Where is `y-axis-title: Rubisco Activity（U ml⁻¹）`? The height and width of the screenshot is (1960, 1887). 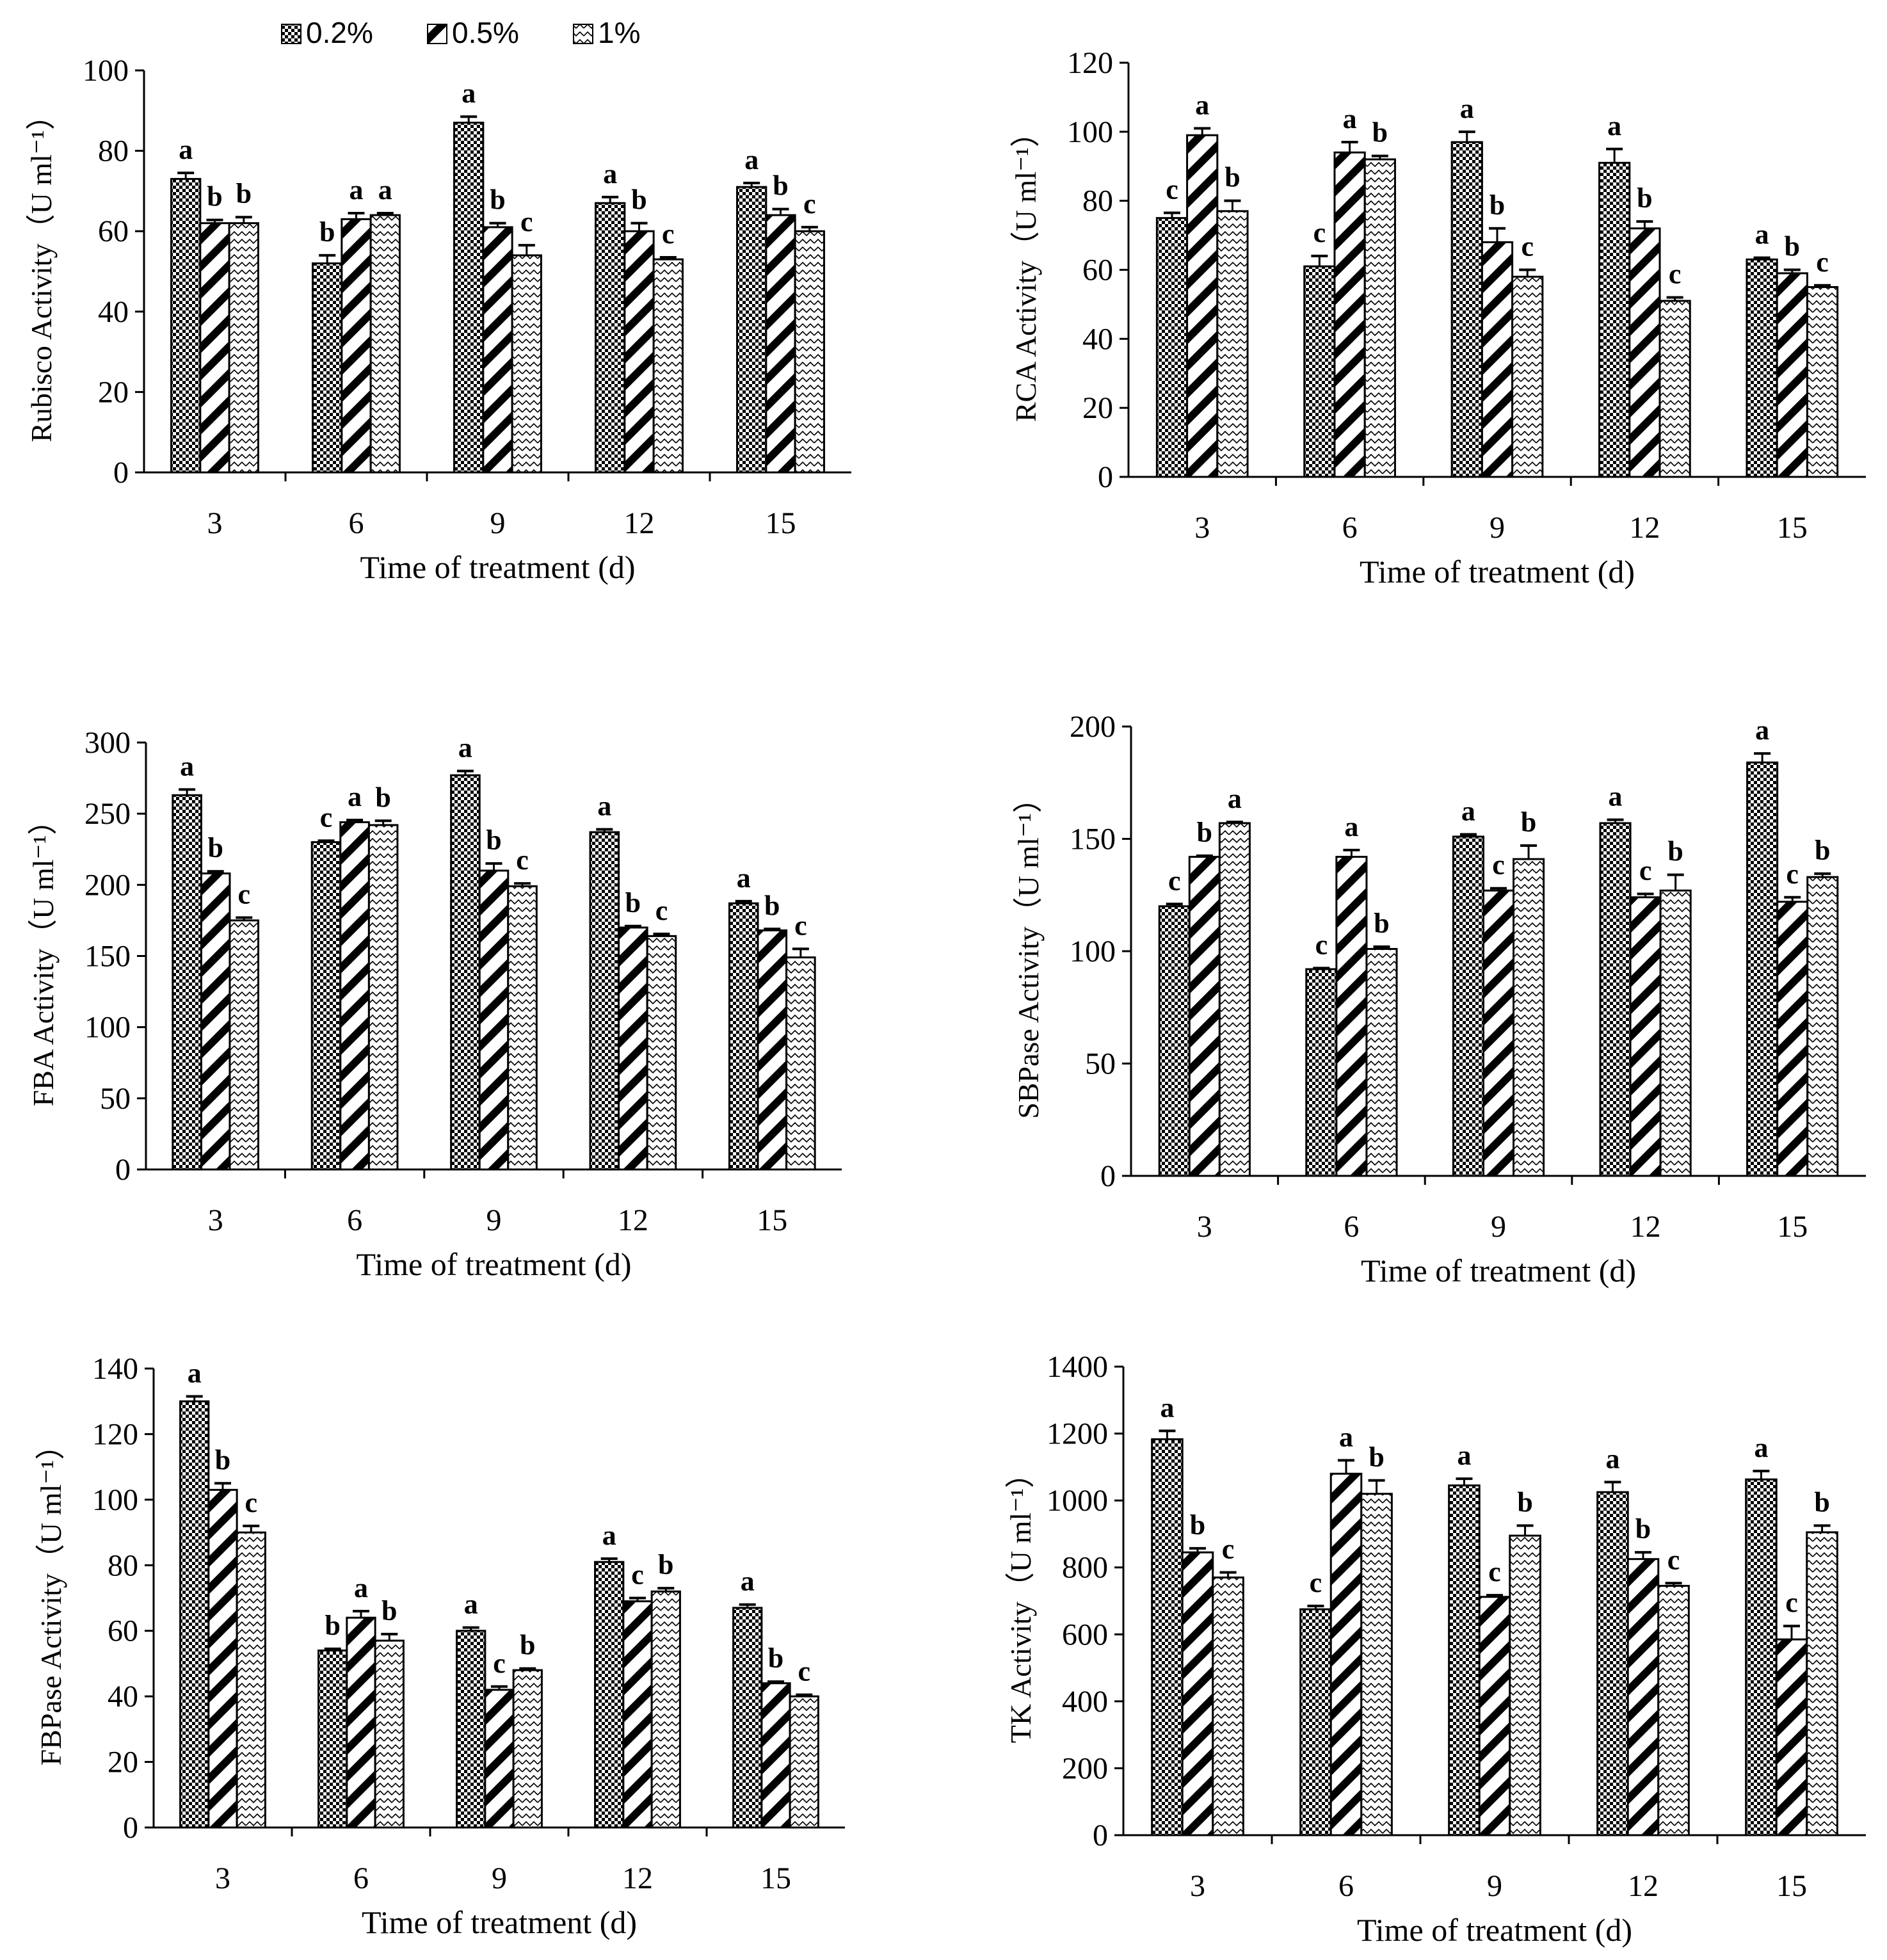 y-axis-title: Rubisco Activity（U ml⁻¹） is located at coordinates (41, 271).